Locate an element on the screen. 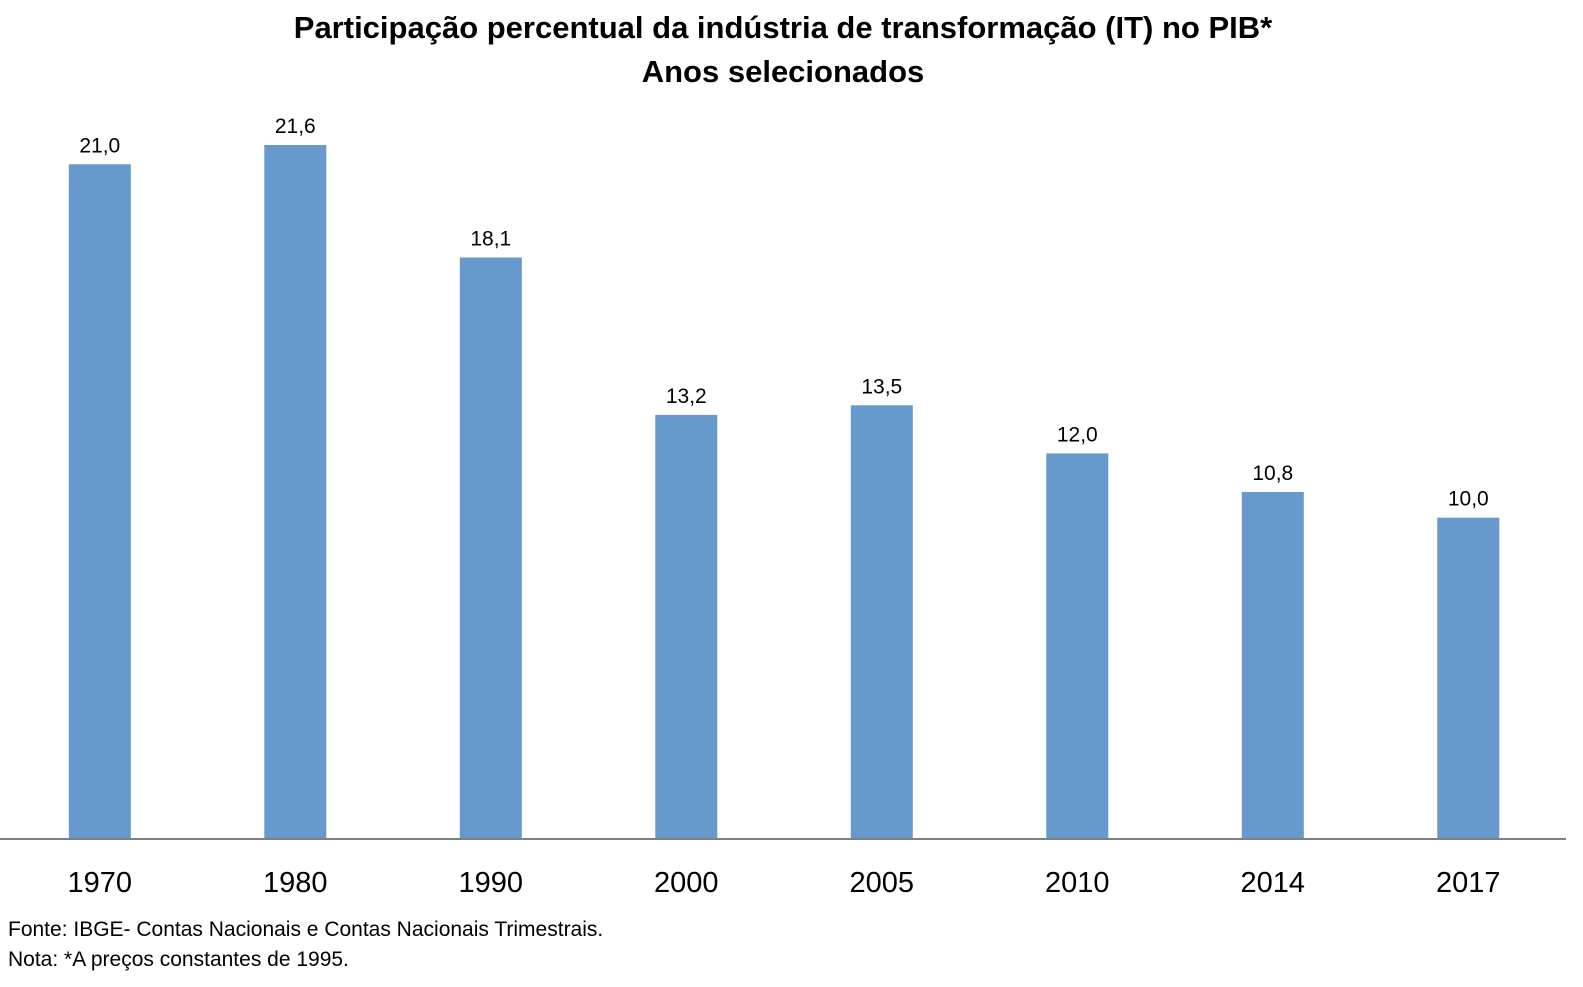  x-tick-label-2005: 2005 is located at coordinates (882, 883).